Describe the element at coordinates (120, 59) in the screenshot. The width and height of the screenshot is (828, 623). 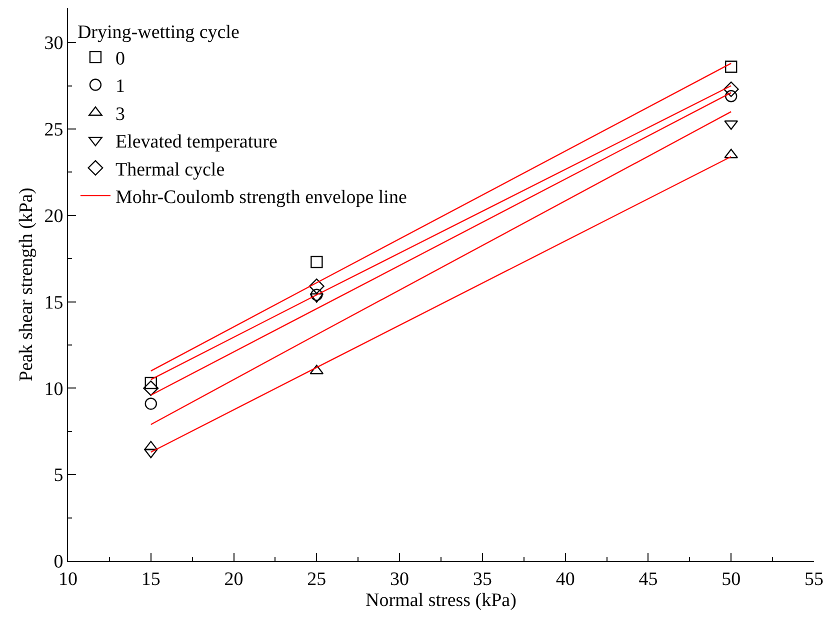
I see `legend-label: 0` at that location.